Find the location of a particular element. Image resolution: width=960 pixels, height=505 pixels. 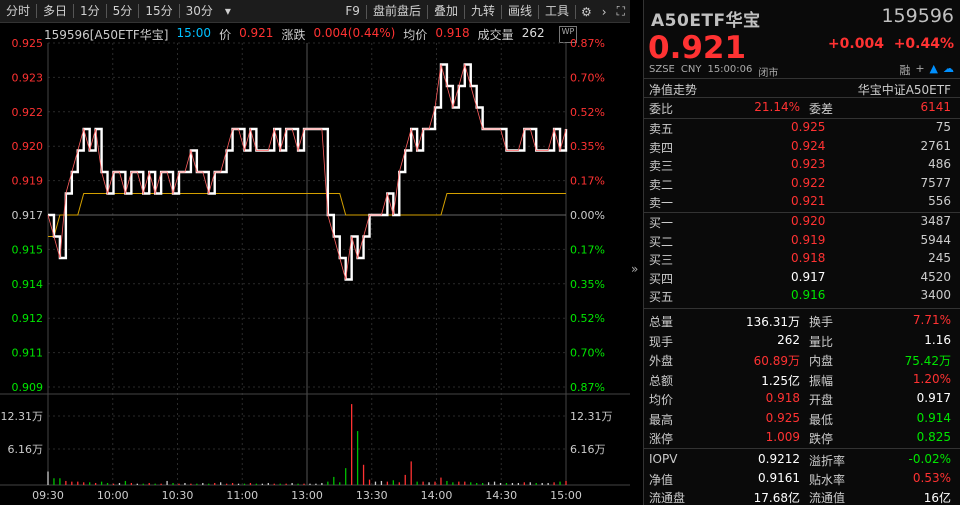

stat-value: 136.31万 is located at coordinates (773, 322).